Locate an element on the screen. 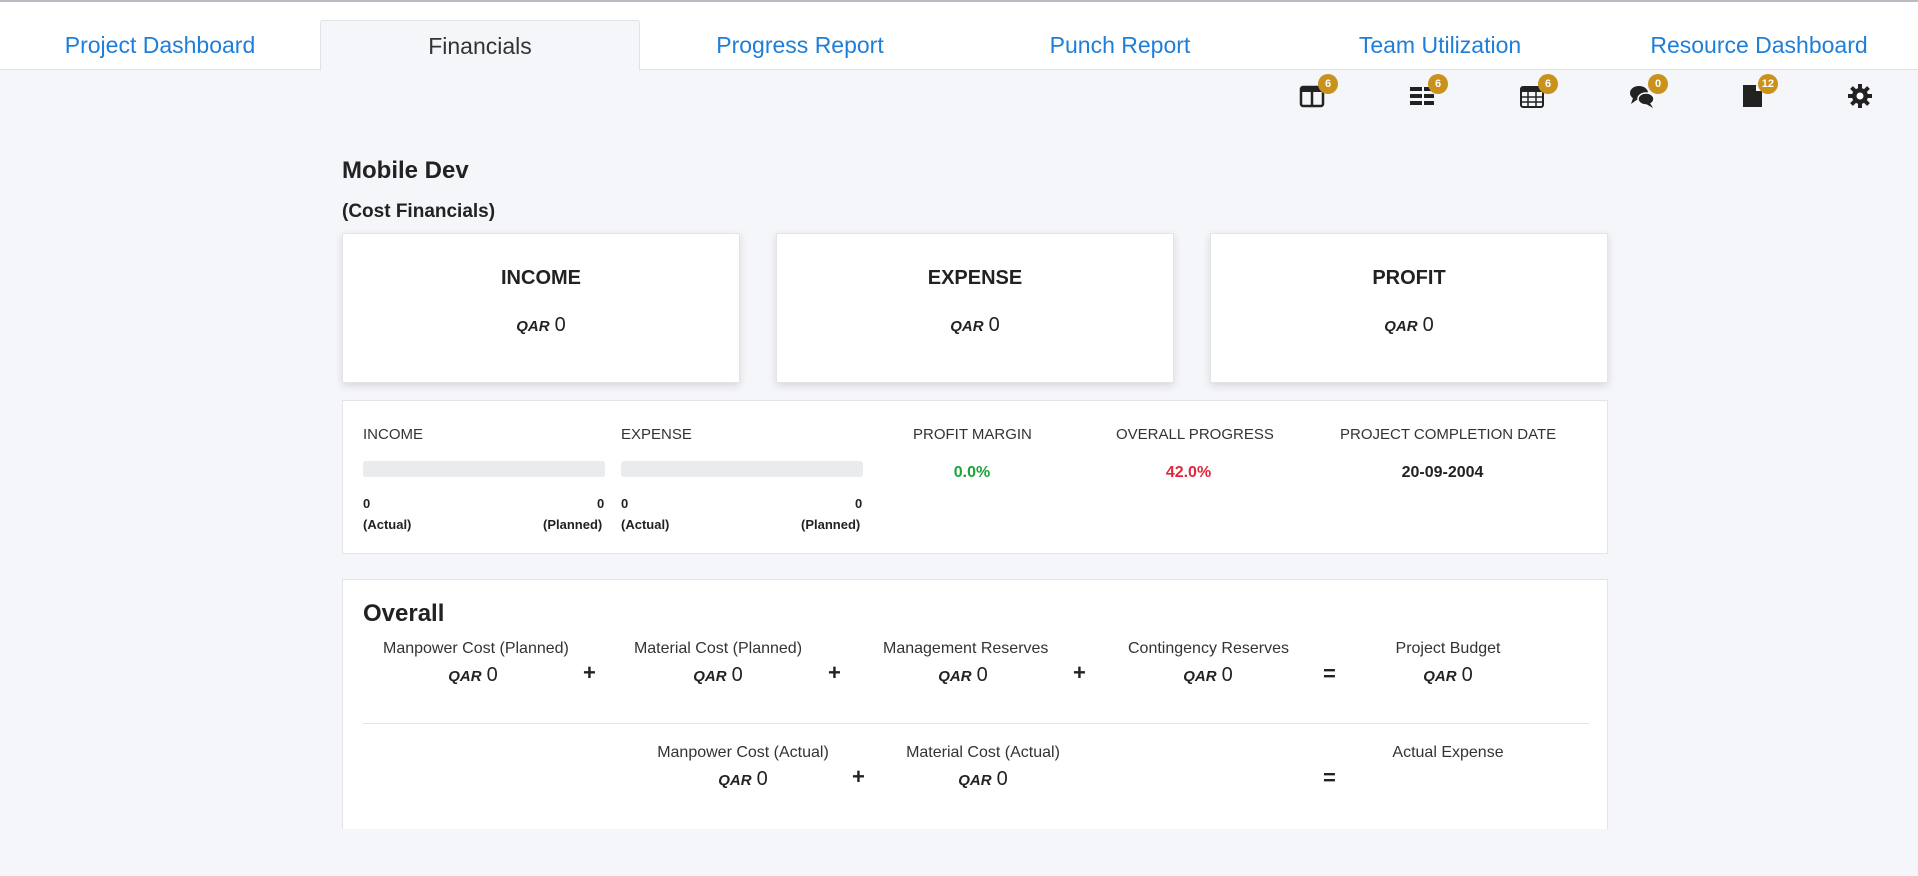 This screenshot has width=1918, height=876. contingency-reserves: Contingency Reserves QAR 0 is located at coordinates (1208, 663).